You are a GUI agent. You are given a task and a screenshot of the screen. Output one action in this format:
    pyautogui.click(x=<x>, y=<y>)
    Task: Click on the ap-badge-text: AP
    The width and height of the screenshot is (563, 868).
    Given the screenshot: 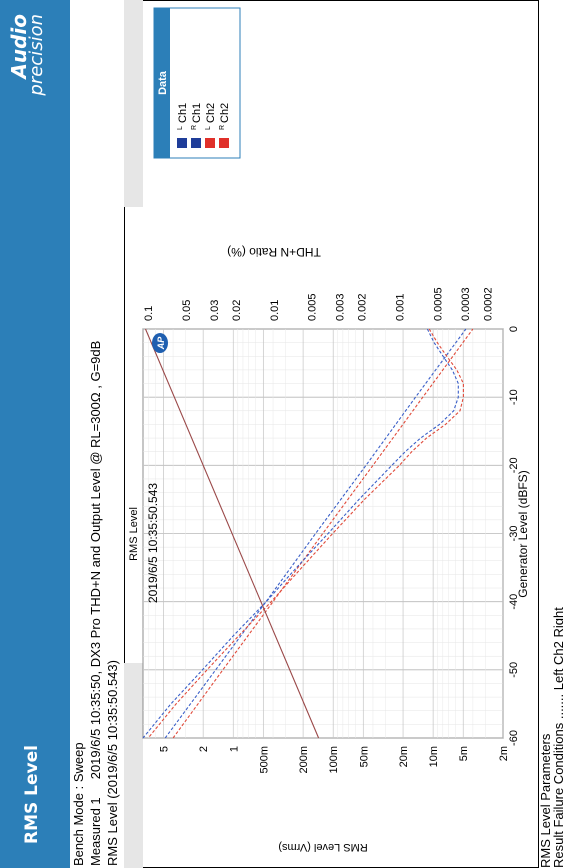 What is the action you would take?
    pyautogui.click(x=161, y=343)
    